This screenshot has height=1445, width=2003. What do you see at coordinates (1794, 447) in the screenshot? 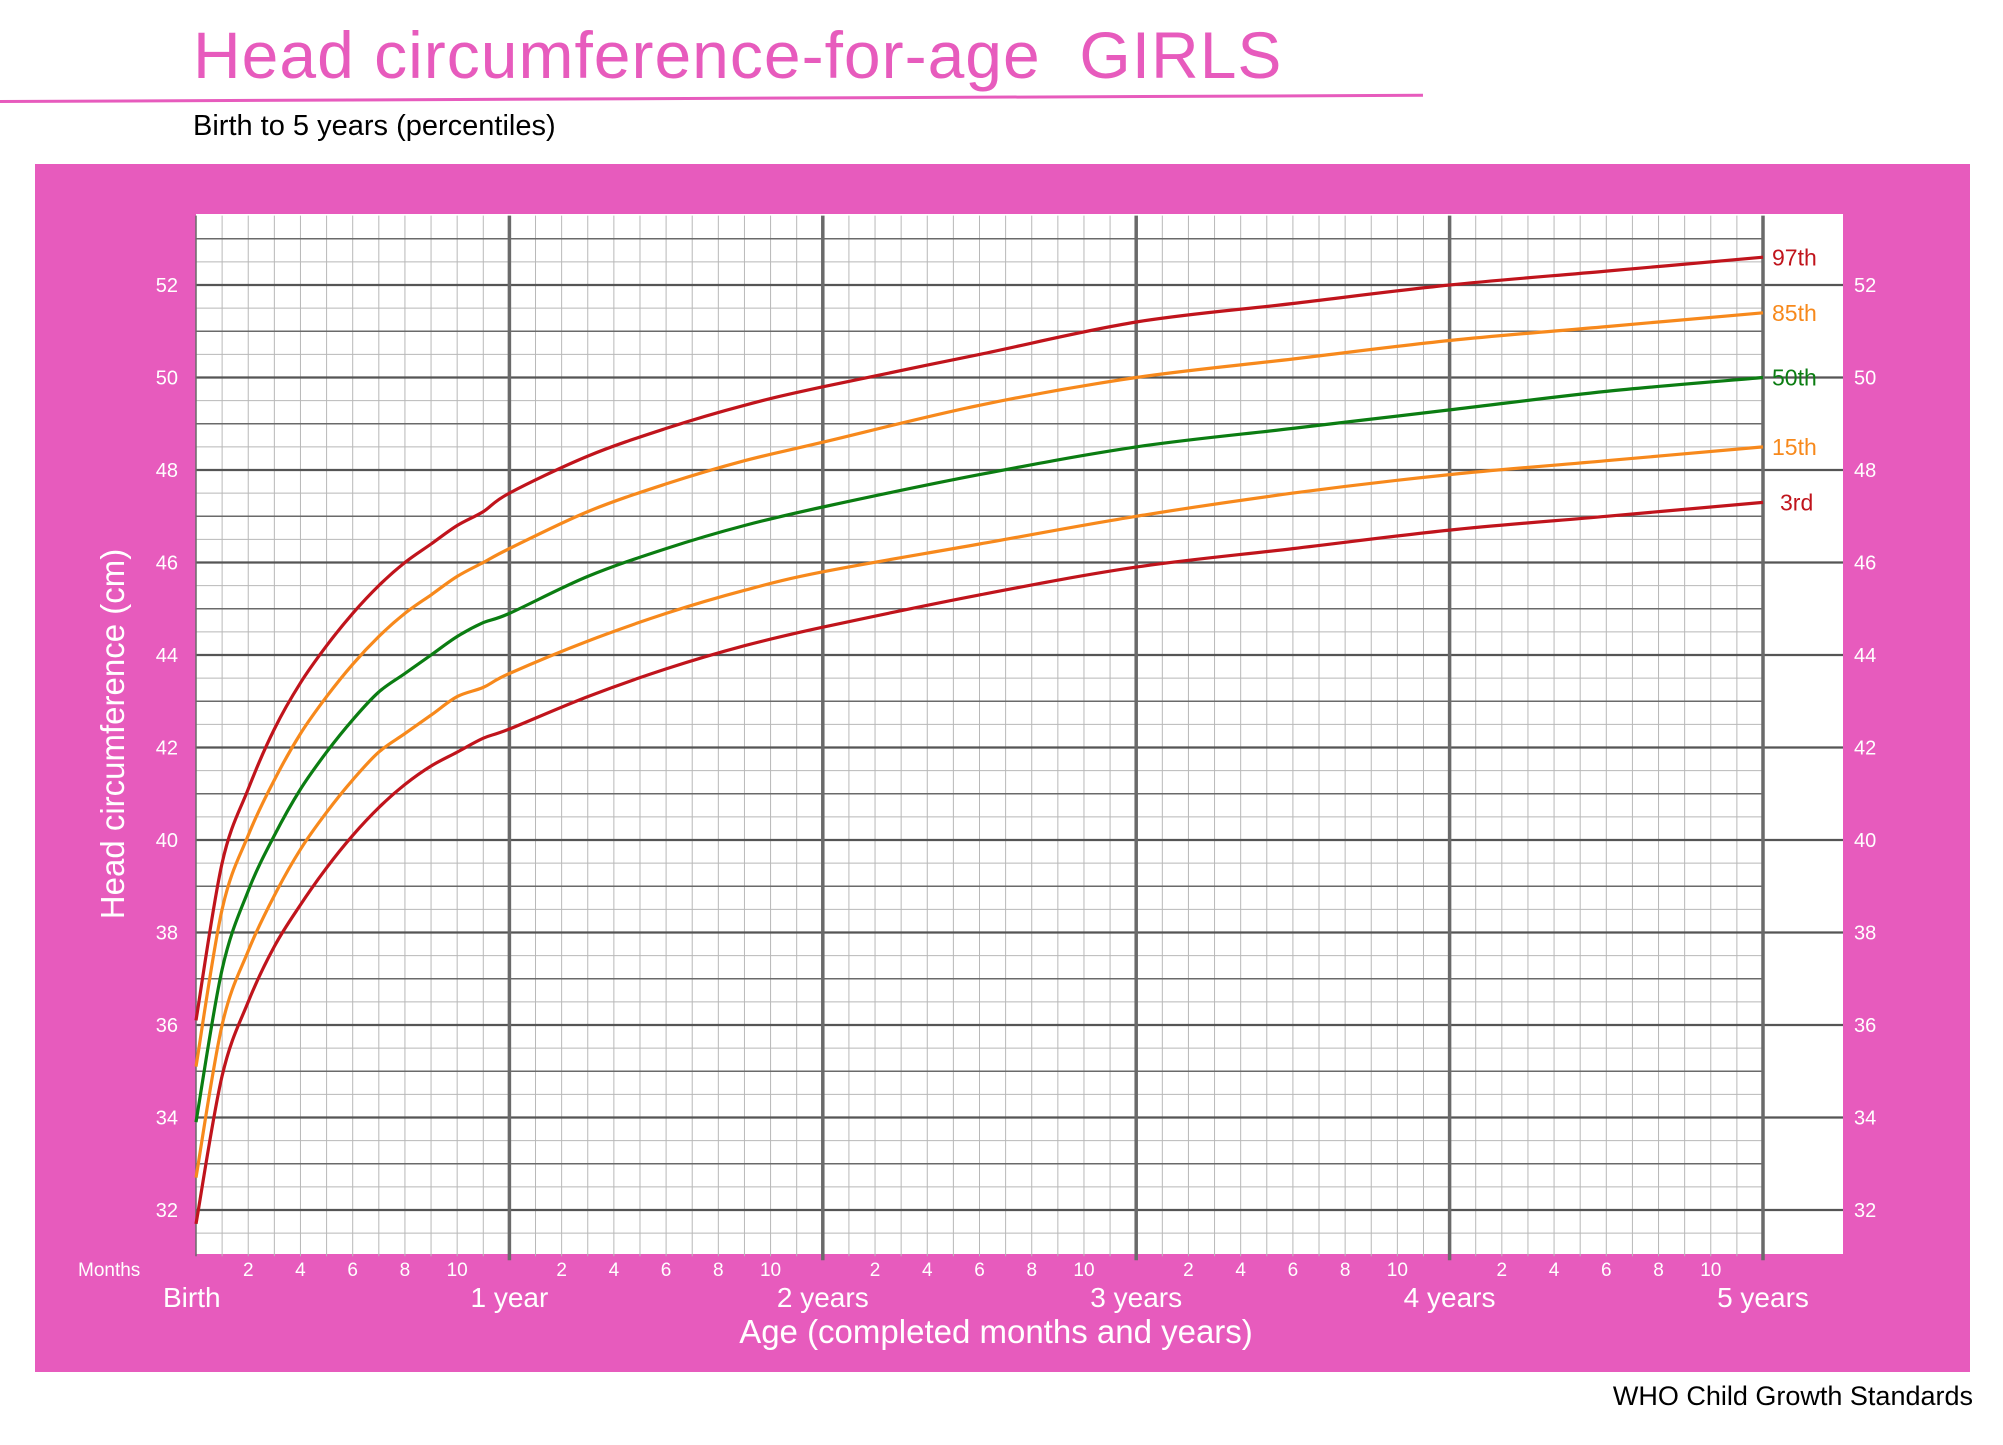
I see `label-15th: 15th` at bounding box center [1794, 447].